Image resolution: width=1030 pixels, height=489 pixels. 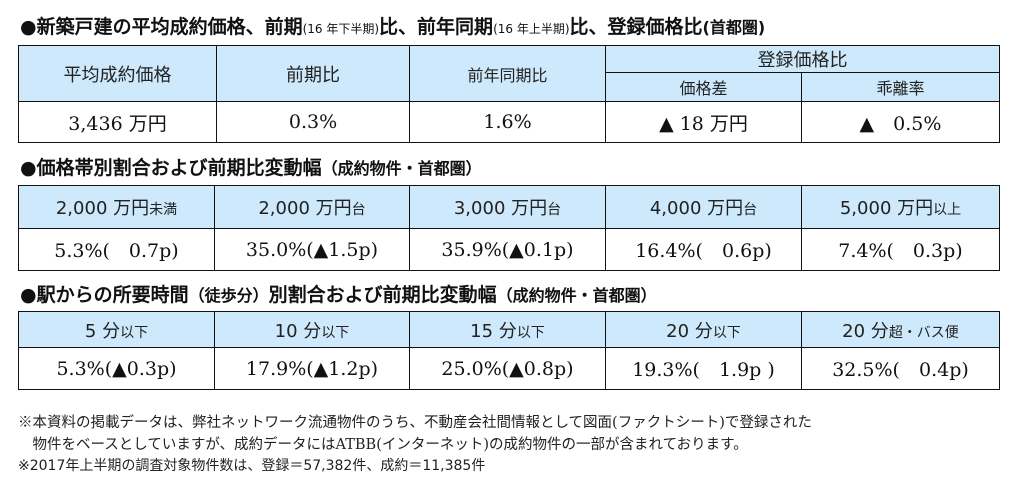 I want to click on header-walk-time-3: 20 分以下, so click(x=703, y=329).